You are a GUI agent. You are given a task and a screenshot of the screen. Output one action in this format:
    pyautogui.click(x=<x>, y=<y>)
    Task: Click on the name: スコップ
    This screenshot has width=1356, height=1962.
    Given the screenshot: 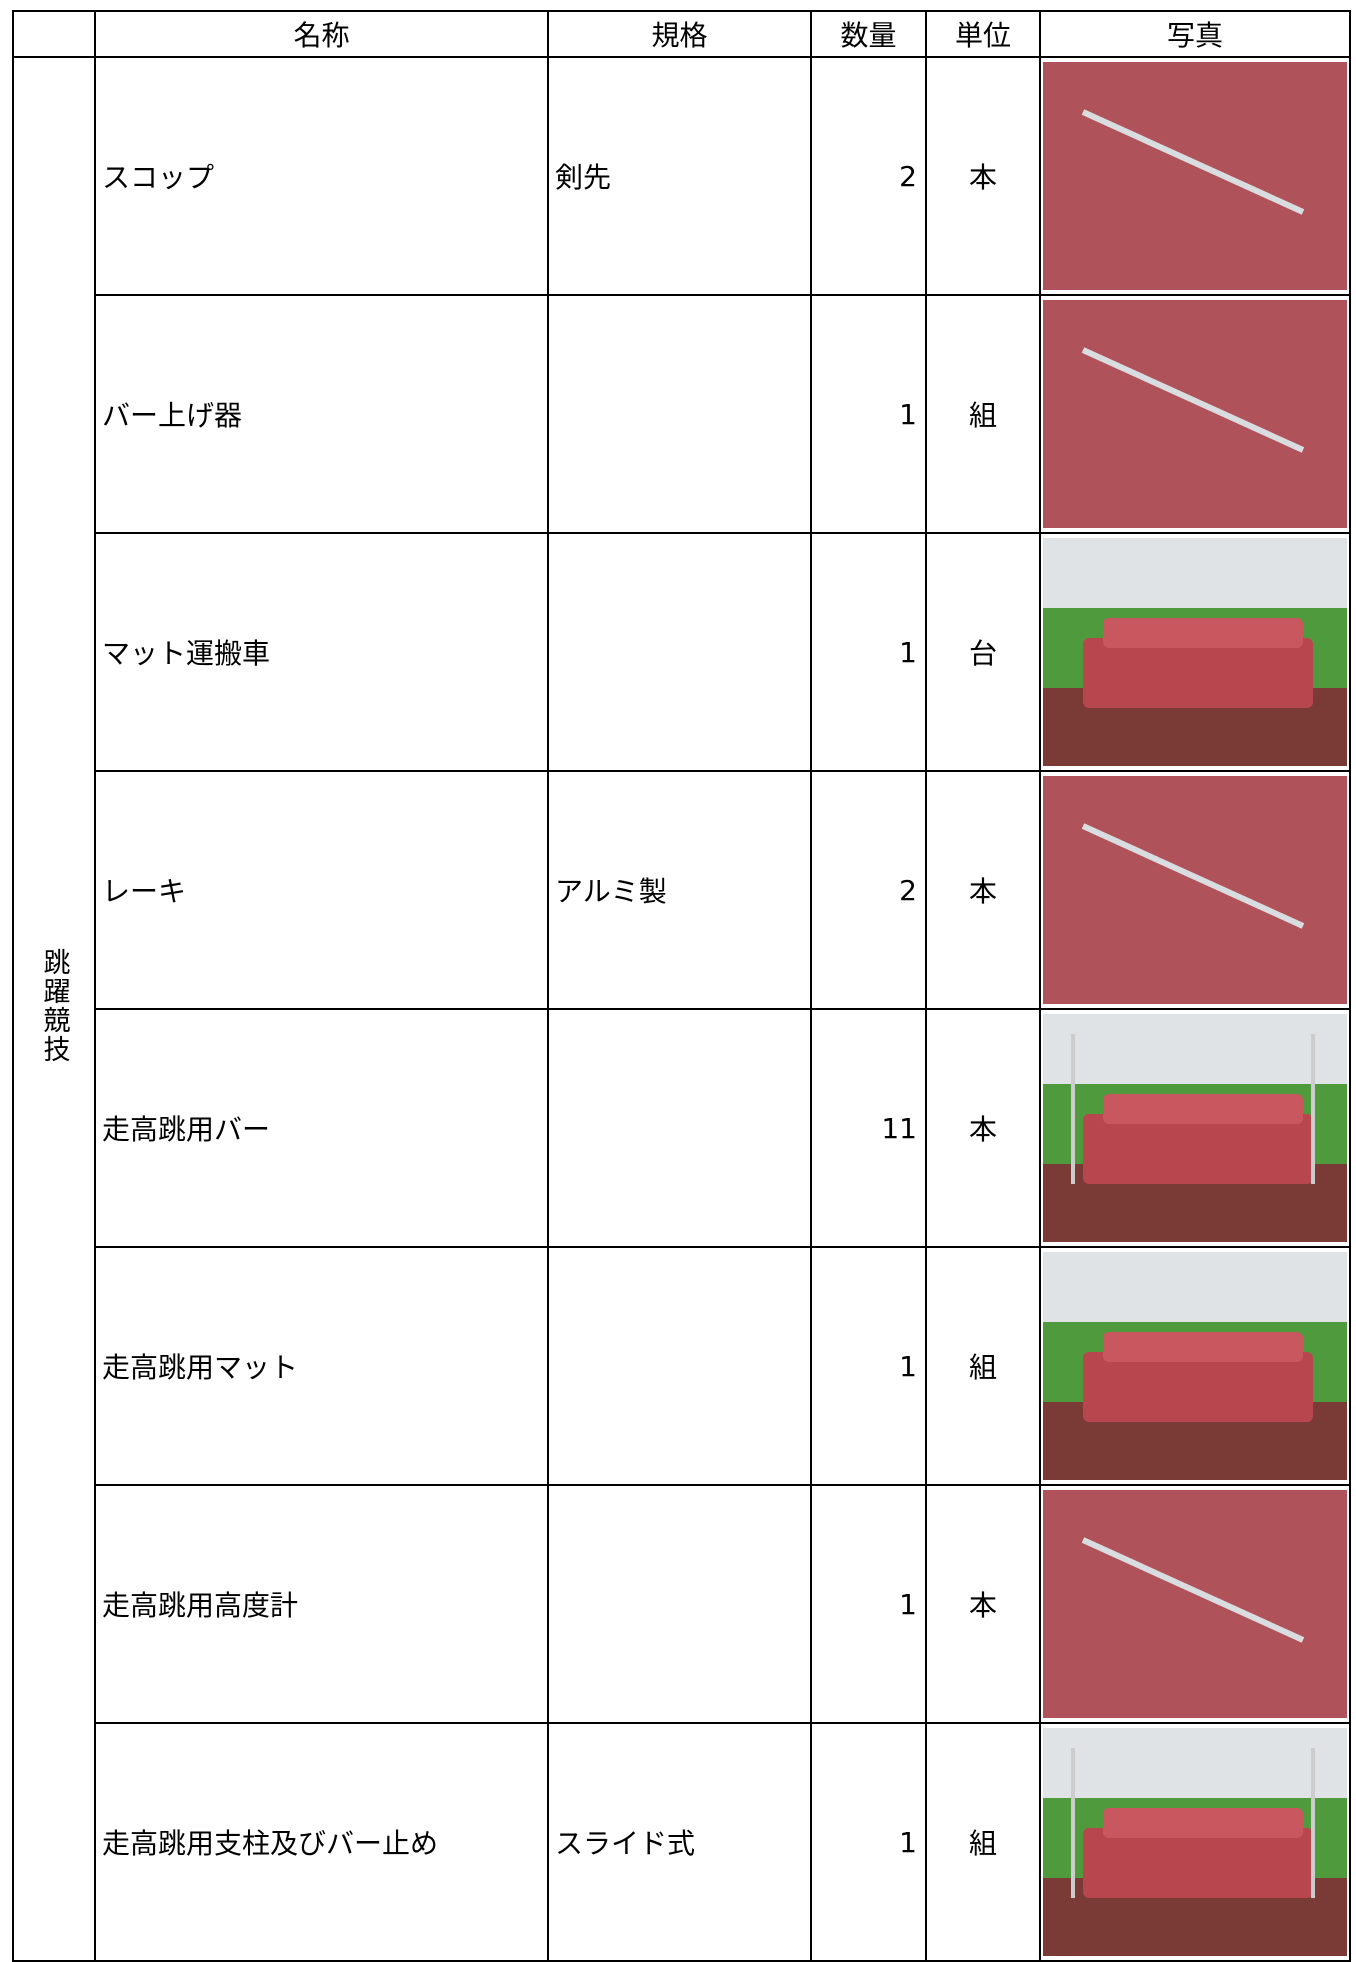 What is the action you would take?
    pyautogui.click(x=321, y=176)
    